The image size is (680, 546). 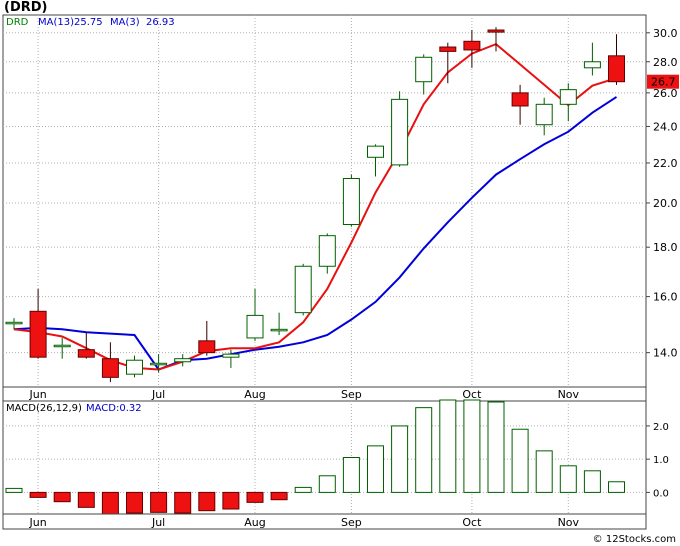 What do you see at coordinates (665, 297) in the screenshot?
I see `price-tick-label: 16.0` at bounding box center [665, 297].